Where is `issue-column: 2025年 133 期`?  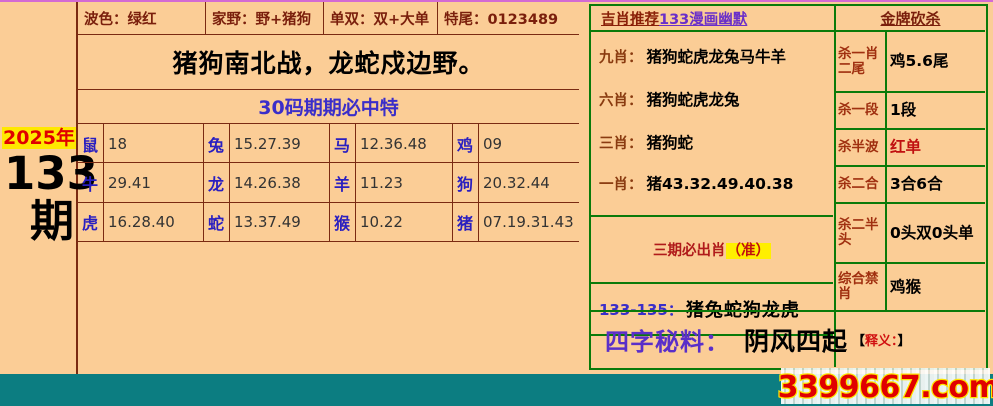
issue-column: 2025年 133 期 is located at coordinates (49, 188).